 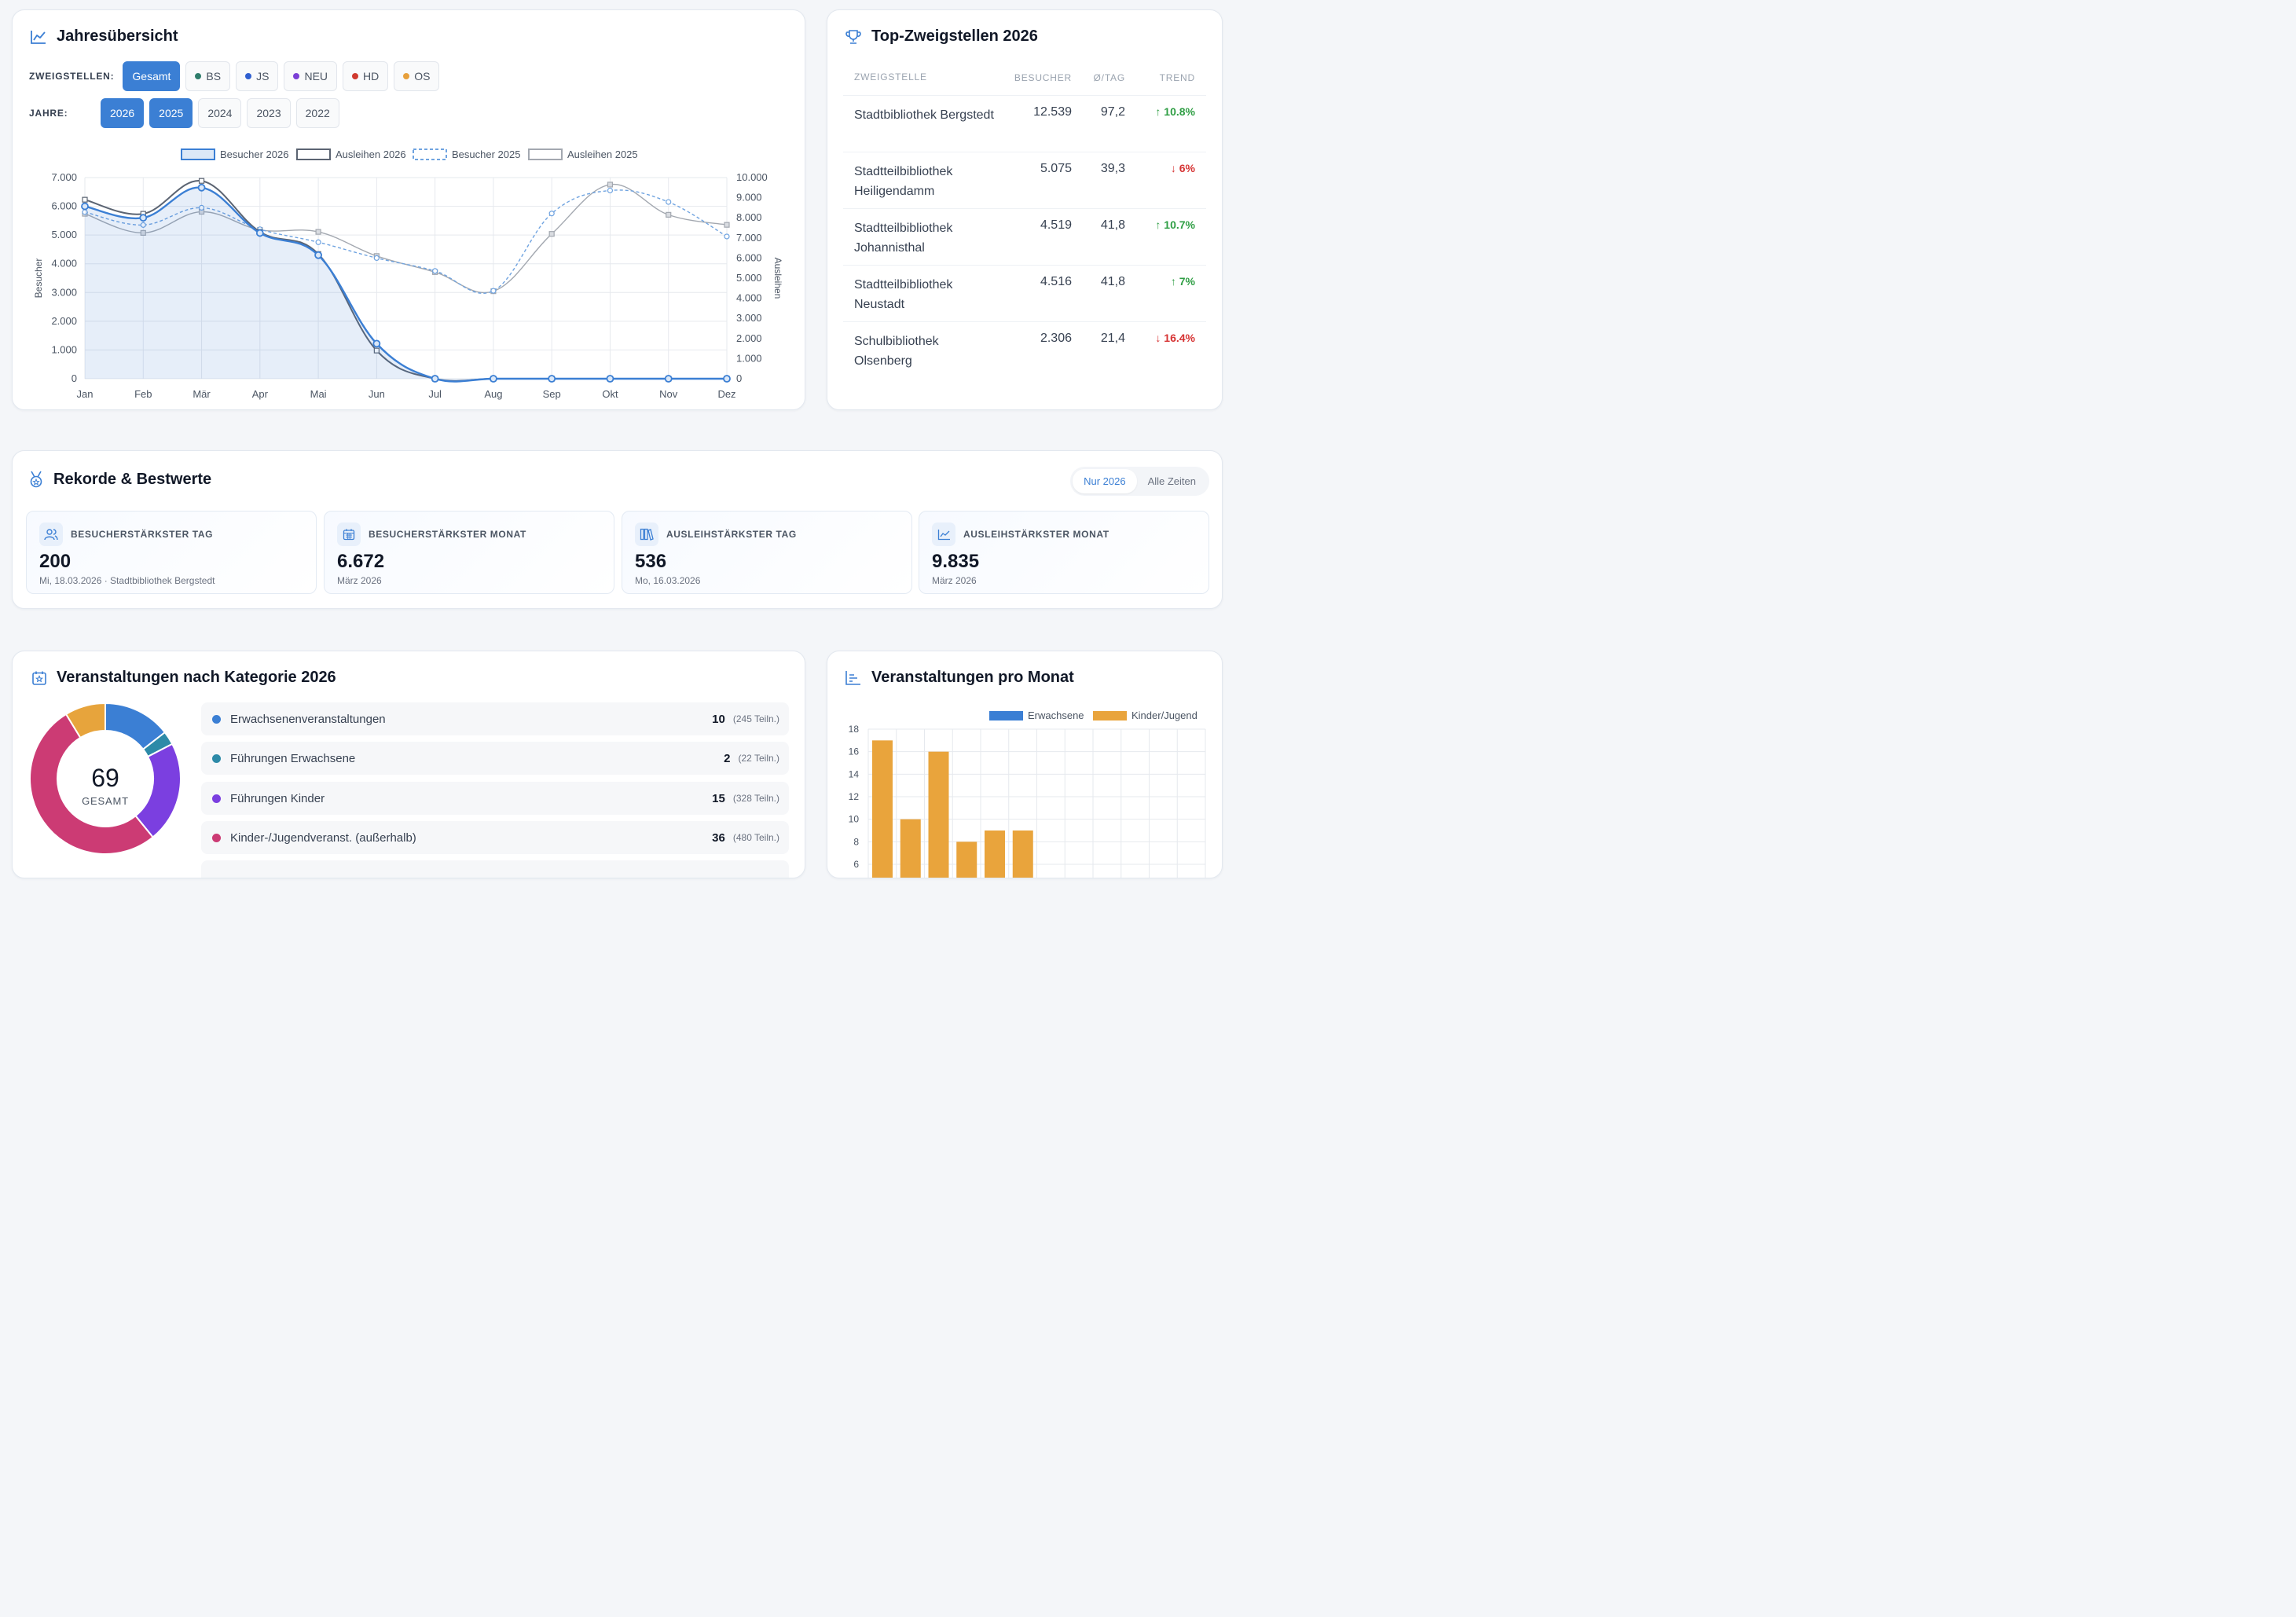 What do you see at coordinates (430, 154) in the screenshot?
I see `legend-swatch` at bounding box center [430, 154].